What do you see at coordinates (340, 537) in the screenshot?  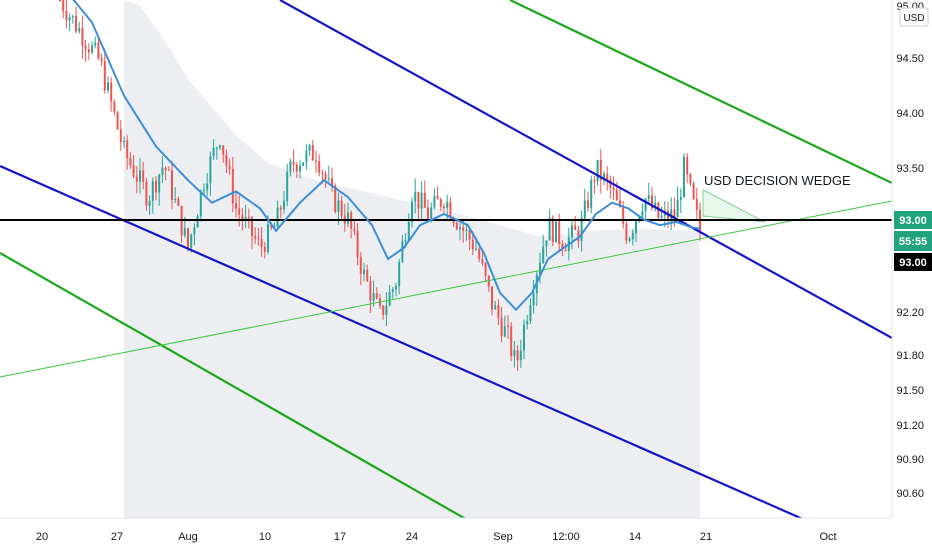 I see `time-tick-label: 17` at bounding box center [340, 537].